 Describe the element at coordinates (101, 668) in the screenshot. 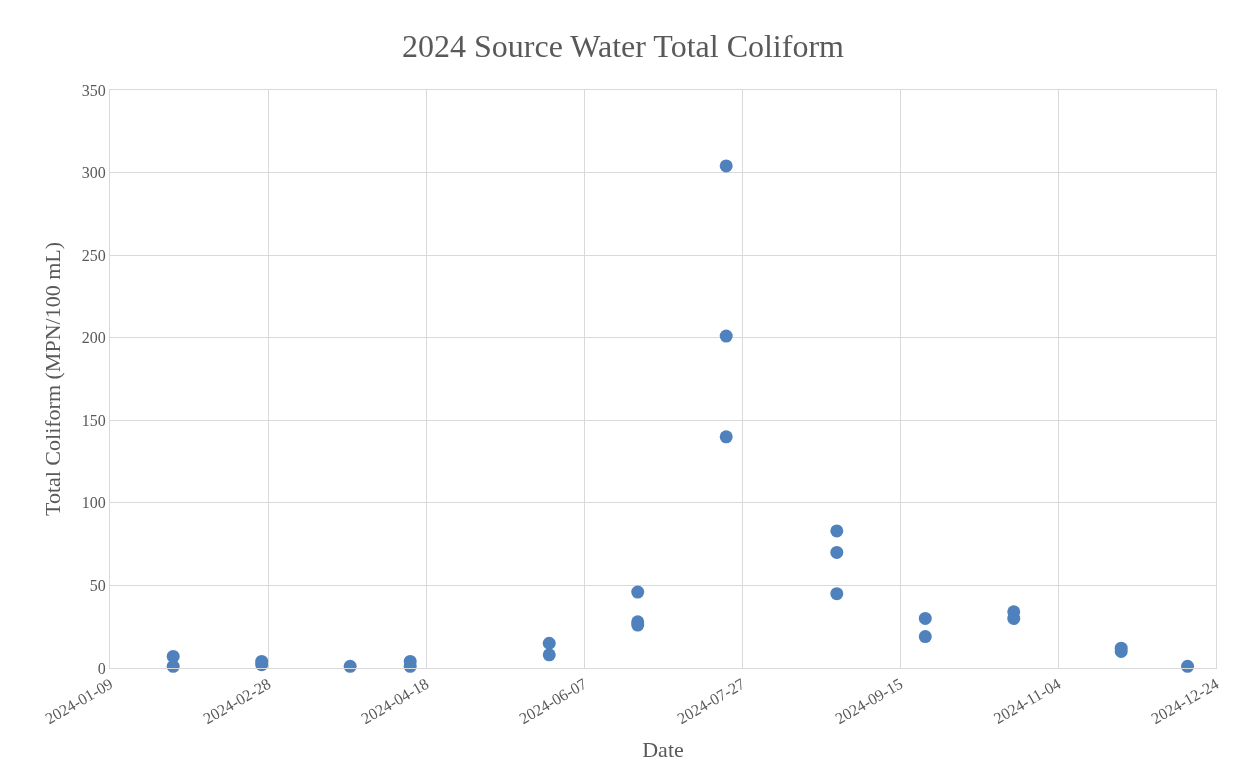

I see `y-tick-label: 0` at that location.